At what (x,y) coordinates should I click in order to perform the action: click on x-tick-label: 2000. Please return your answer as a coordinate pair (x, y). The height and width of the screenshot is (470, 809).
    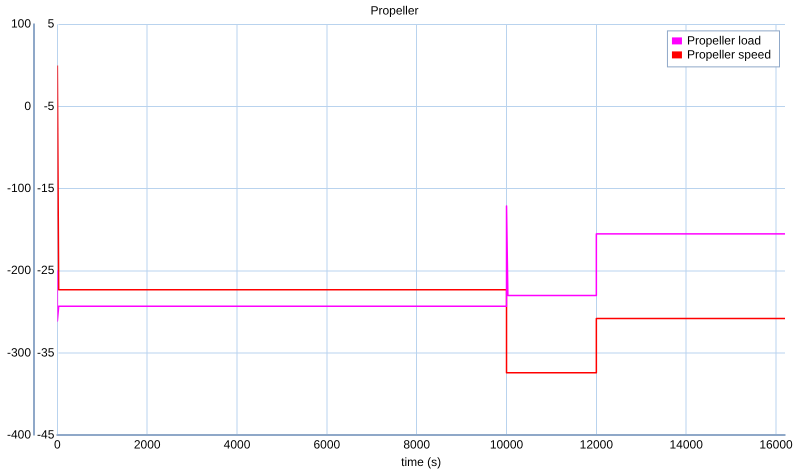
    Looking at the image, I should click on (147, 445).